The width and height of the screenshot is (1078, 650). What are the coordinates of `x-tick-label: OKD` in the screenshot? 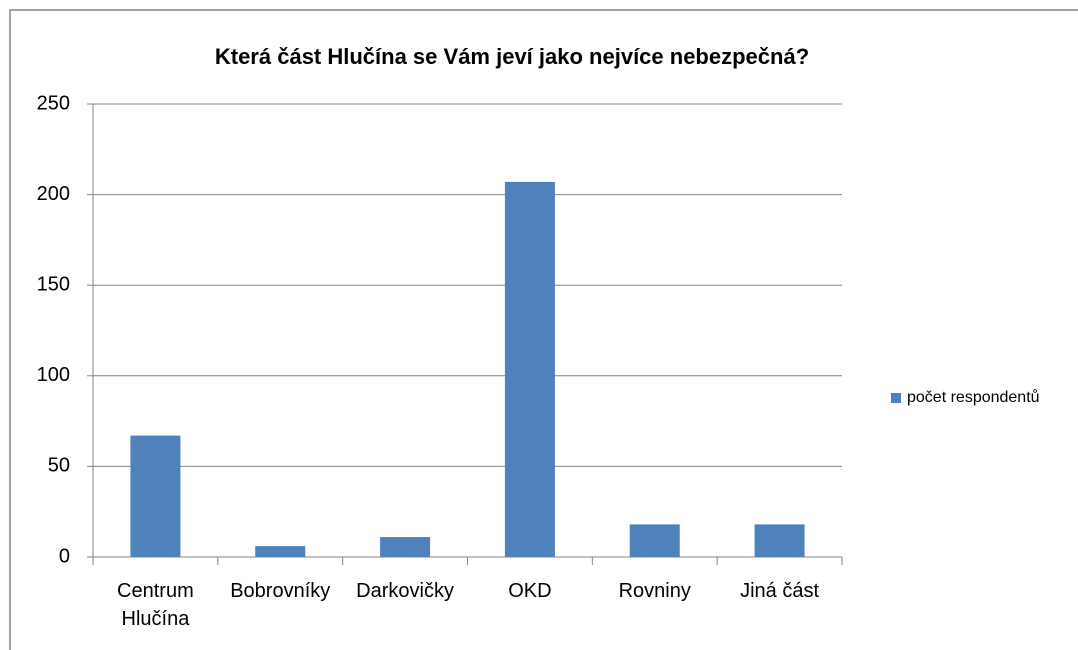 It's located at (530, 591).